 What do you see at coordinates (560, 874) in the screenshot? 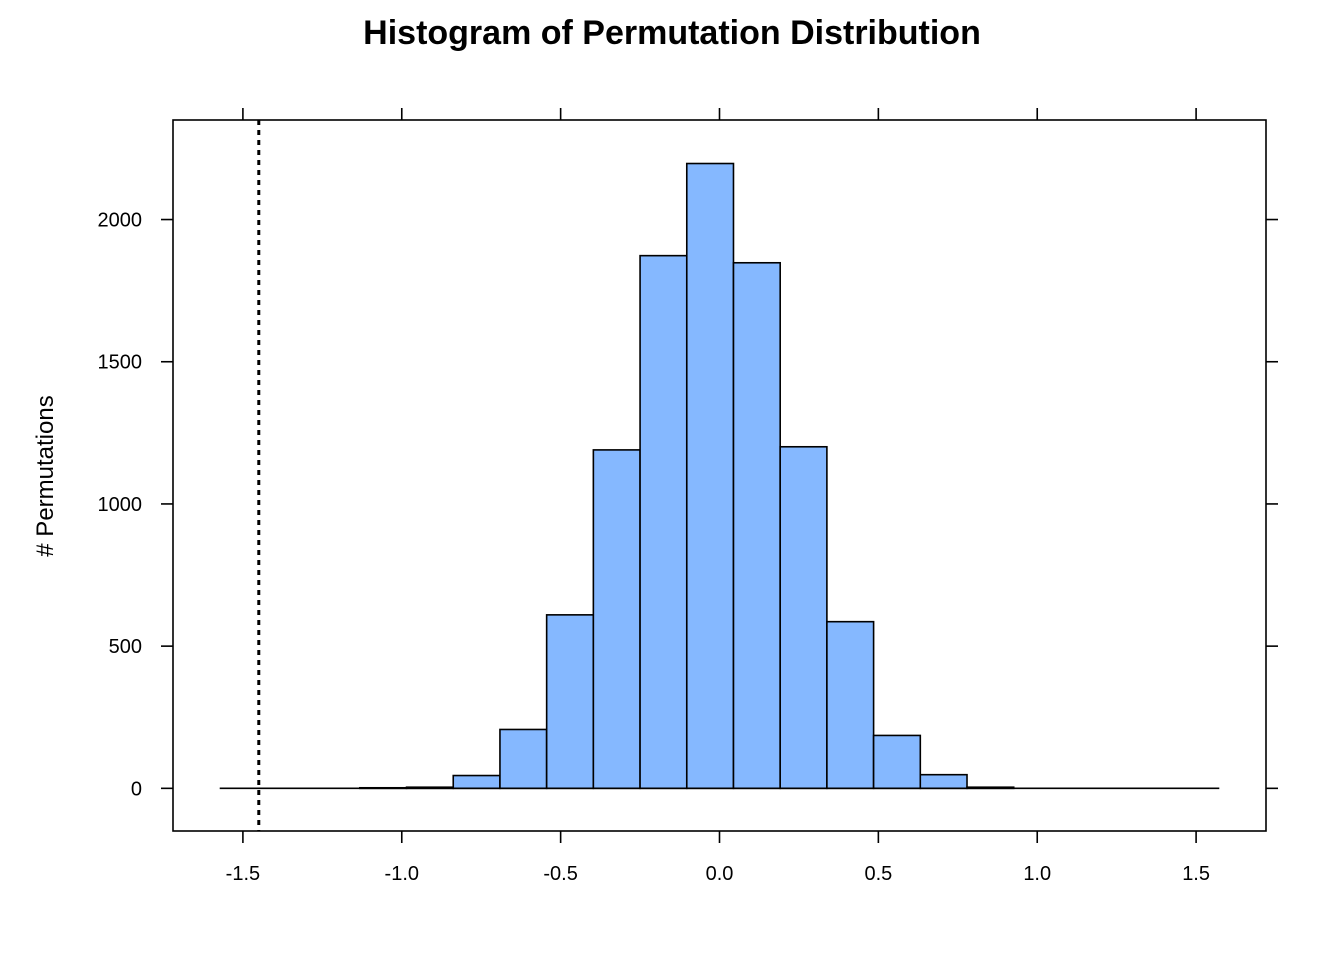
I see `x-tick-label: -0.5` at bounding box center [560, 874].